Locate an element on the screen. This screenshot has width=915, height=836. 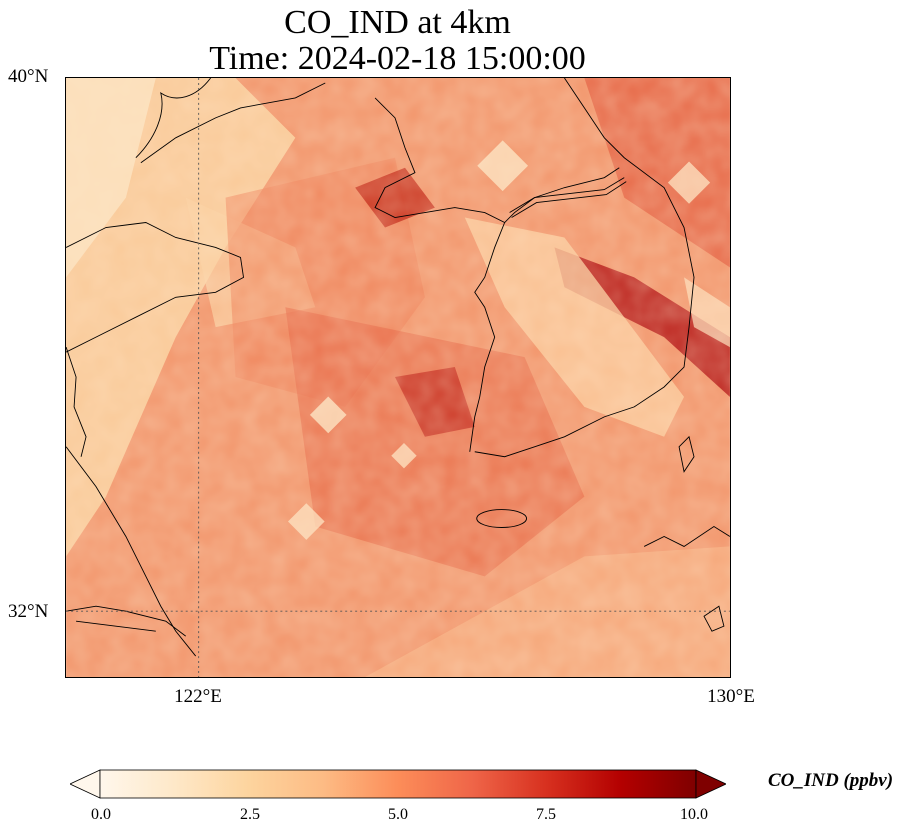
colorbar-gradient is located at coordinates (398, 784).